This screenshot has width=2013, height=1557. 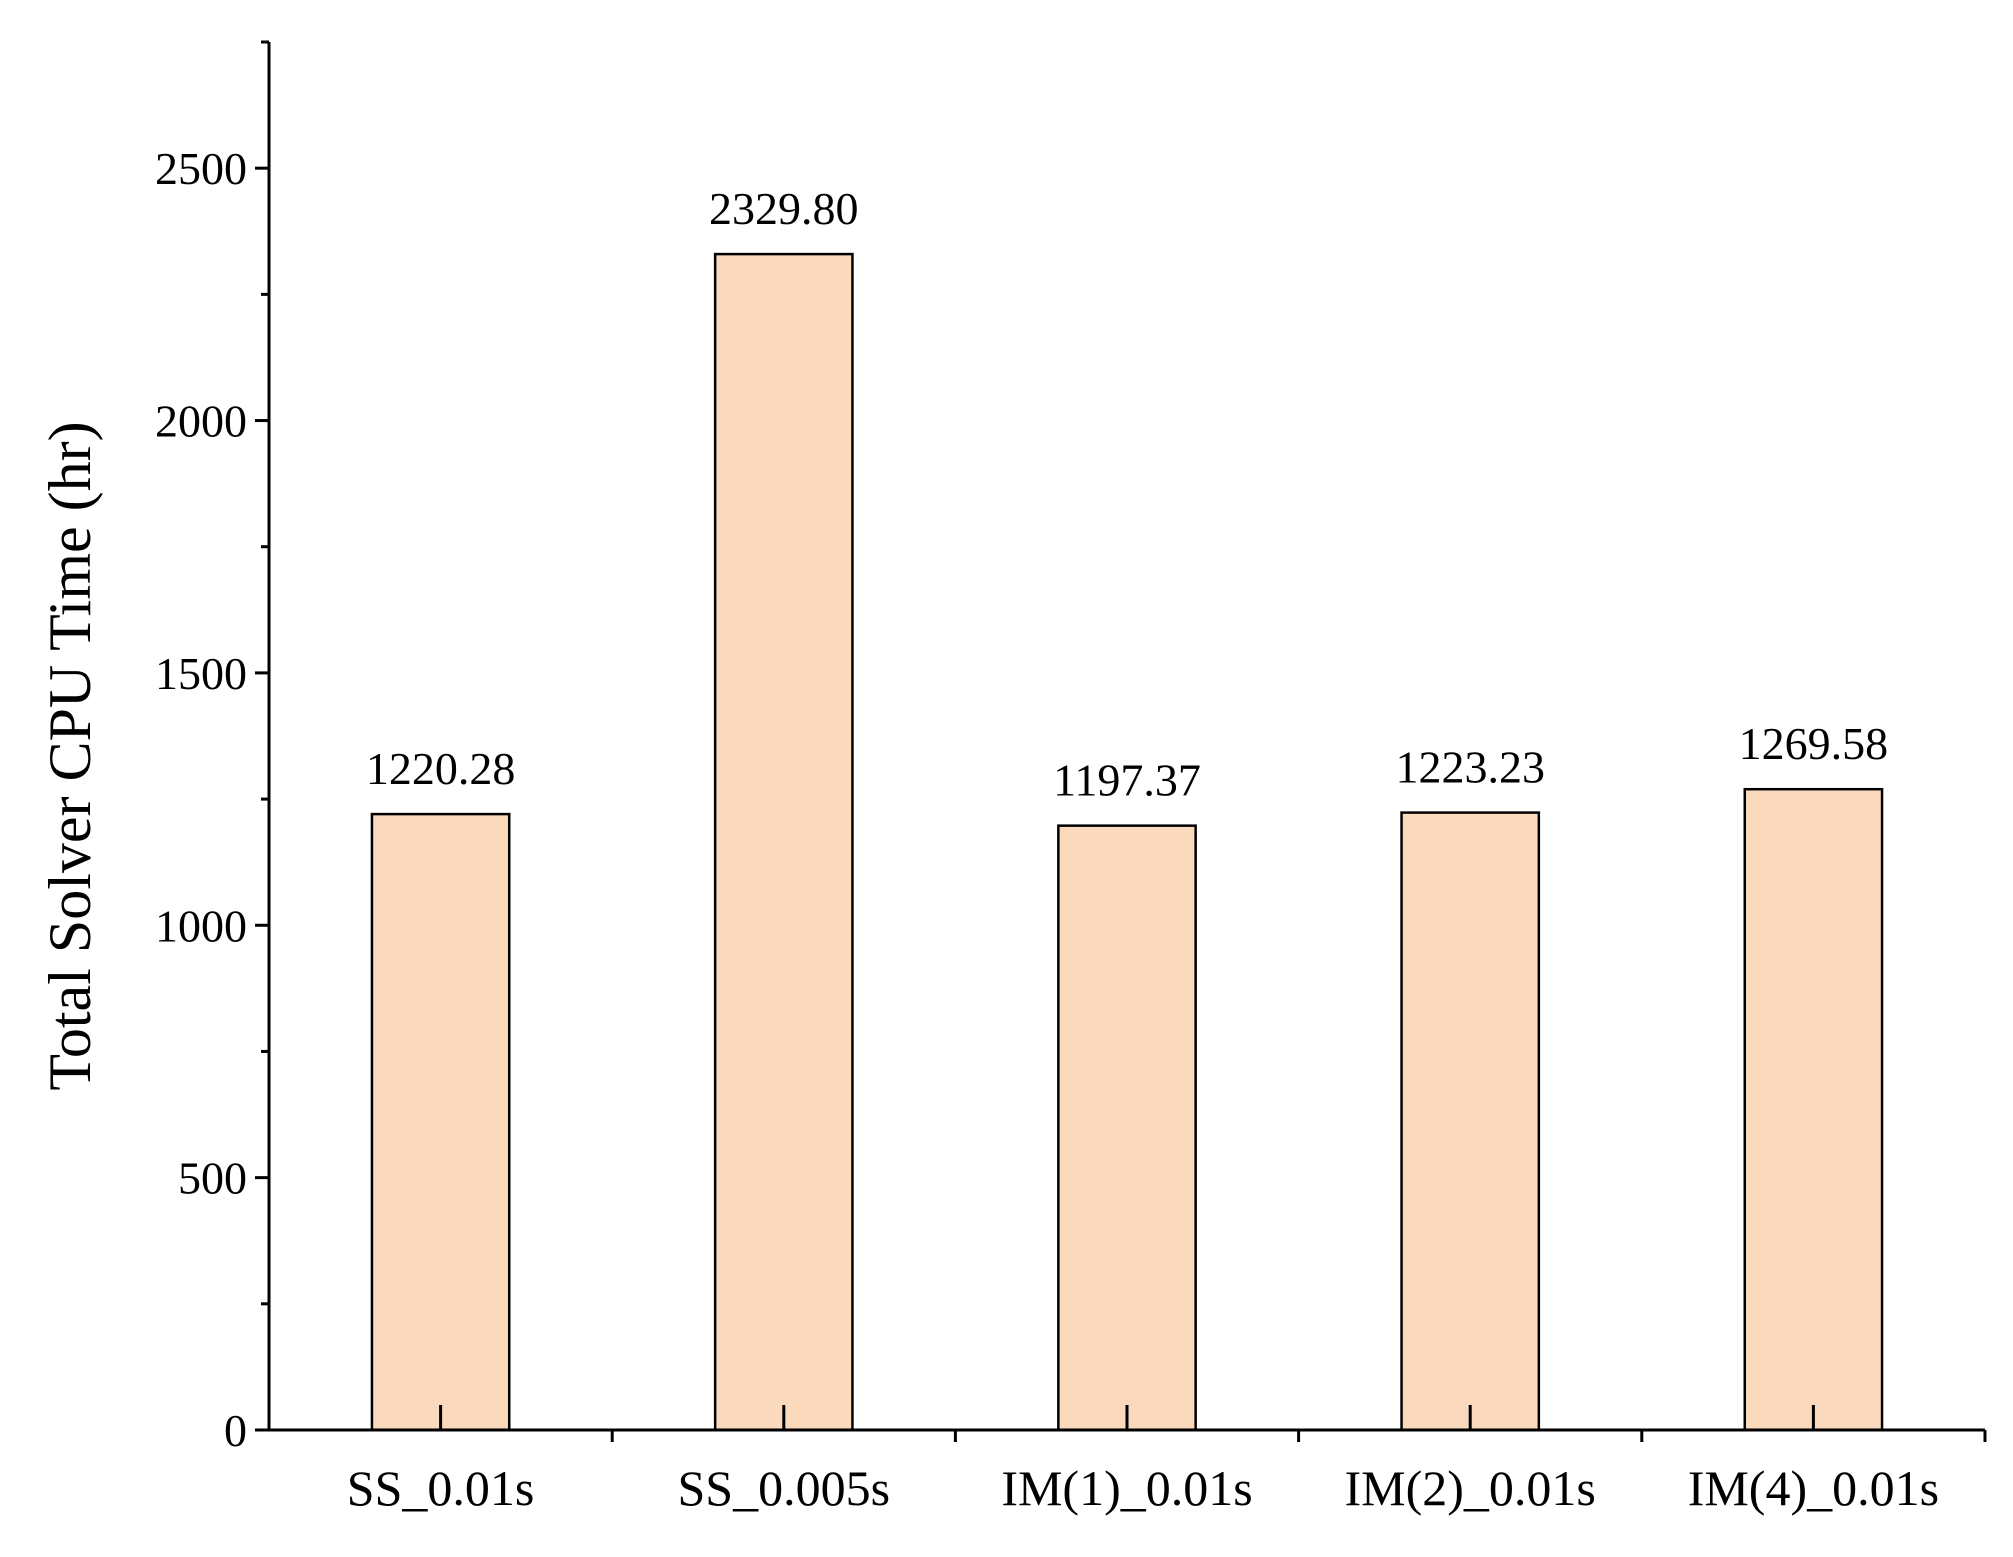 I want to click on x-tick-label: IM(2)_0.01s, so click(x=1470, y=1488).